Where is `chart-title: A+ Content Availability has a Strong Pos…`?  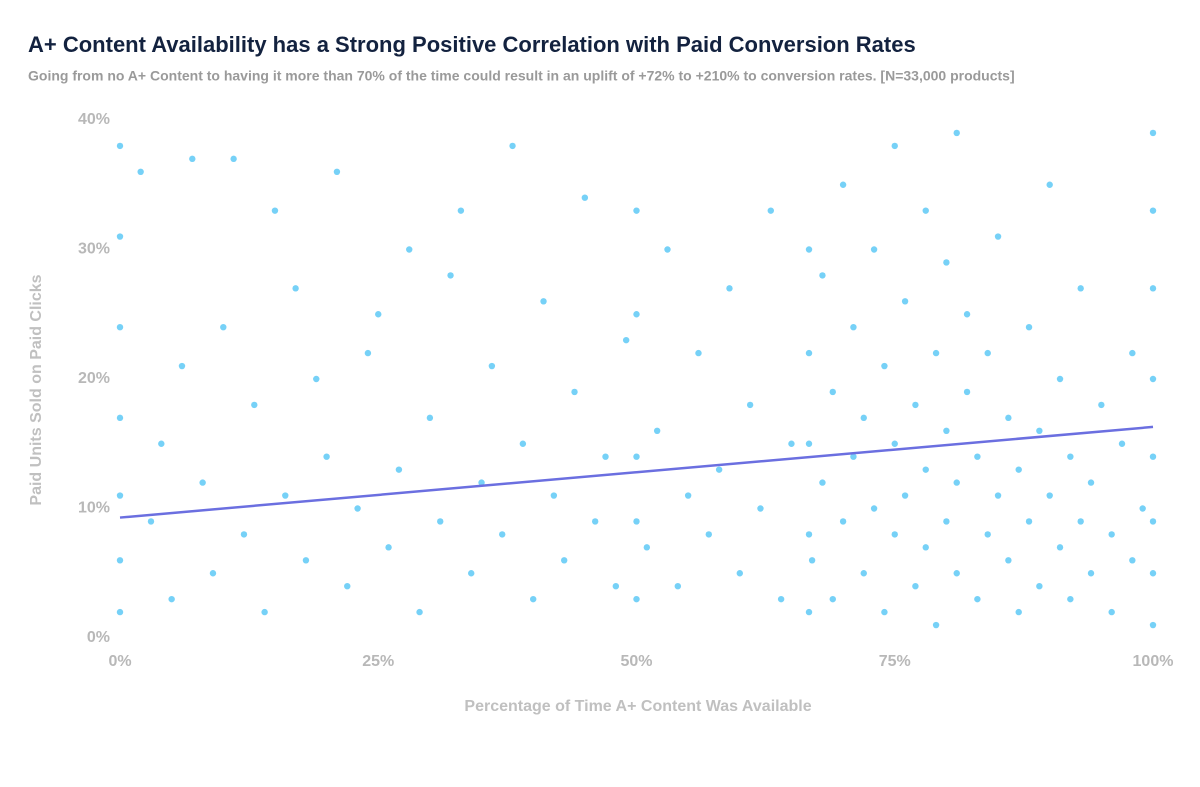
chart-title: A+ Content Availability has a Strong Pos… is located at coordinates (472, 44).